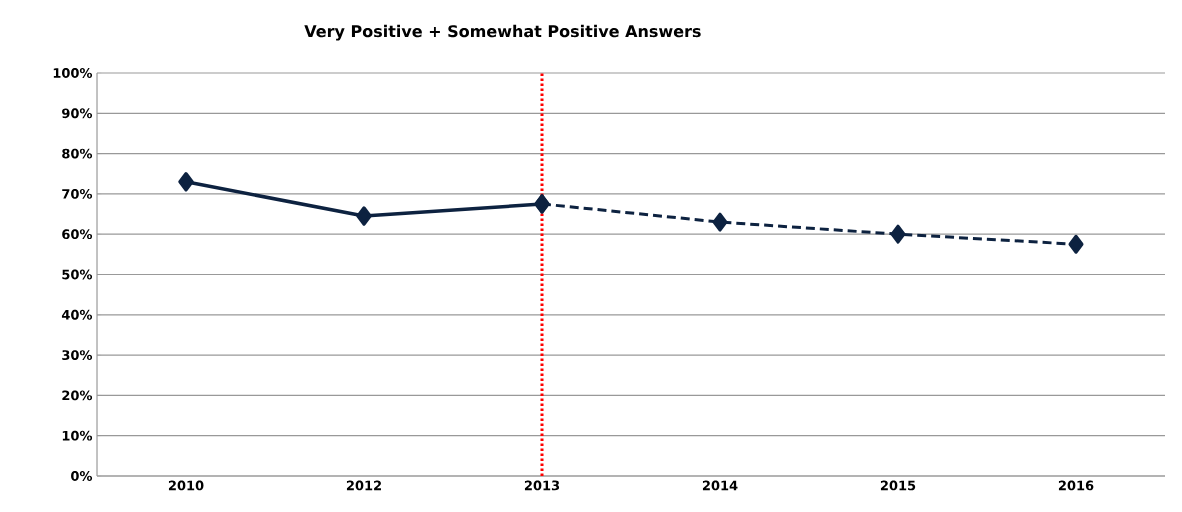 This screenshot has width=1182, height=512. What do you see at coordinates (77, 153) in the screenshot?
I see `y-tick-label: 80%` at bounding box center [77, 153].